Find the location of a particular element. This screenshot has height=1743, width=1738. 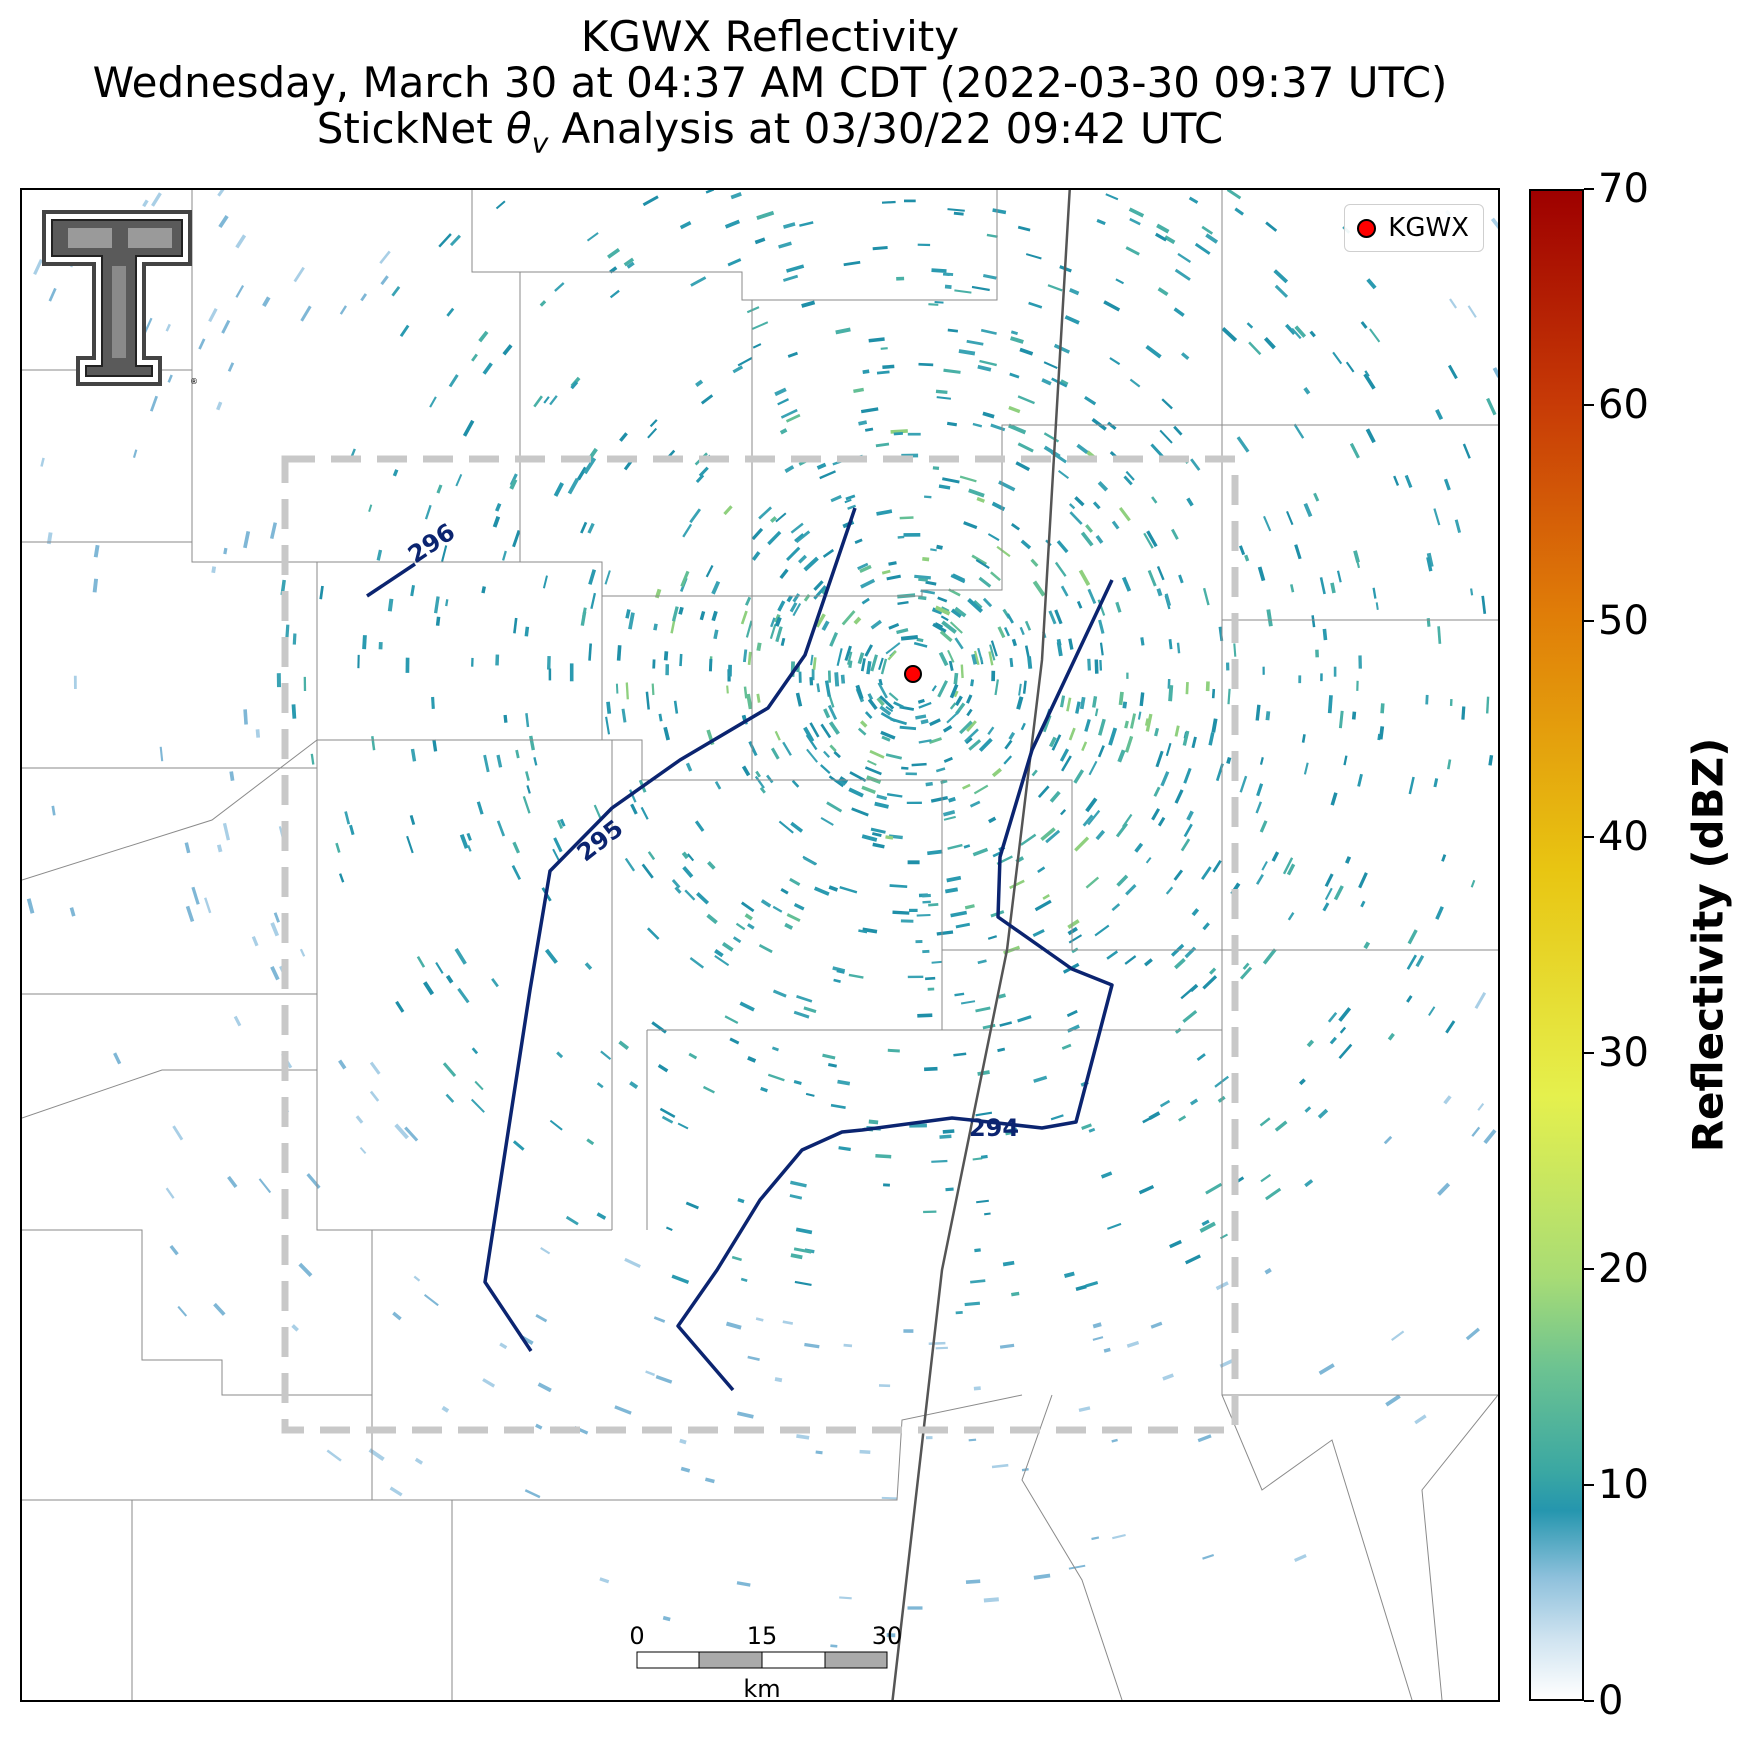

colorbar-tick is located at coordinates (1589, 837).